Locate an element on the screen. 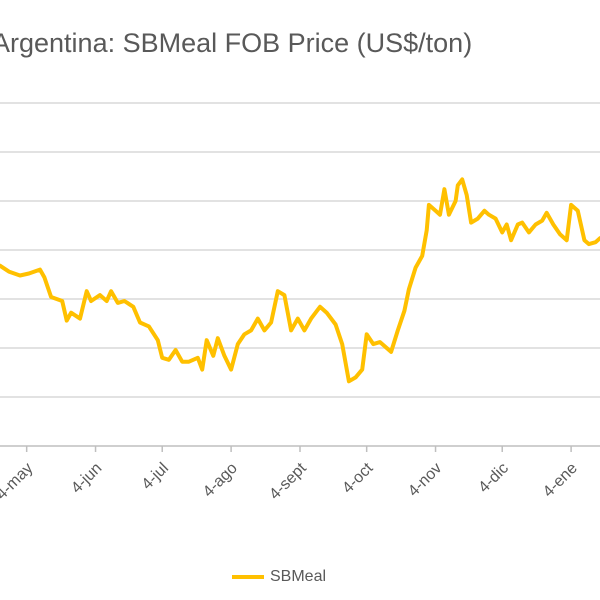 The width and height of the screenshot is (600, 600). x-tick-label: 4-sept is located at coordinates (288, 481).